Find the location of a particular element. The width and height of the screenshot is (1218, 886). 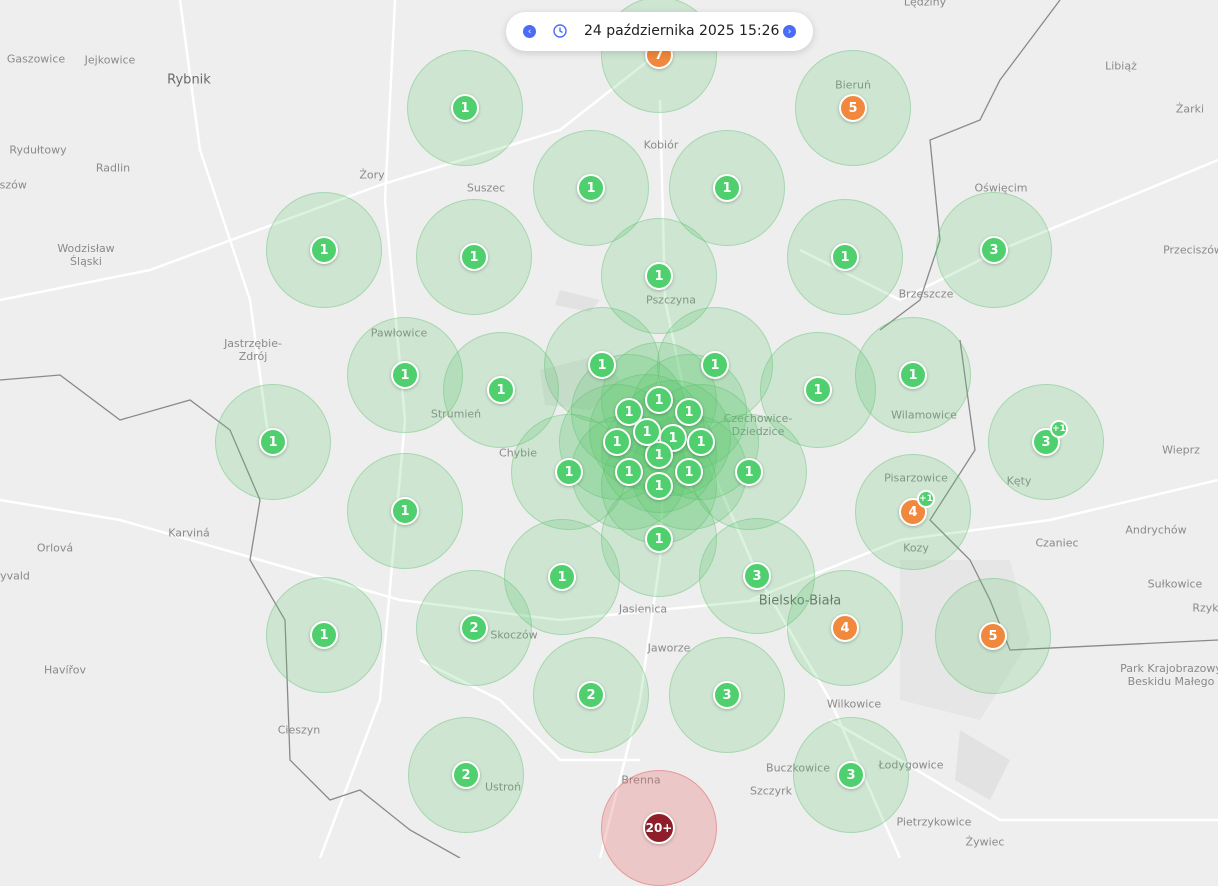

cluster-marker: 4 is located at coordinates (845, 628).